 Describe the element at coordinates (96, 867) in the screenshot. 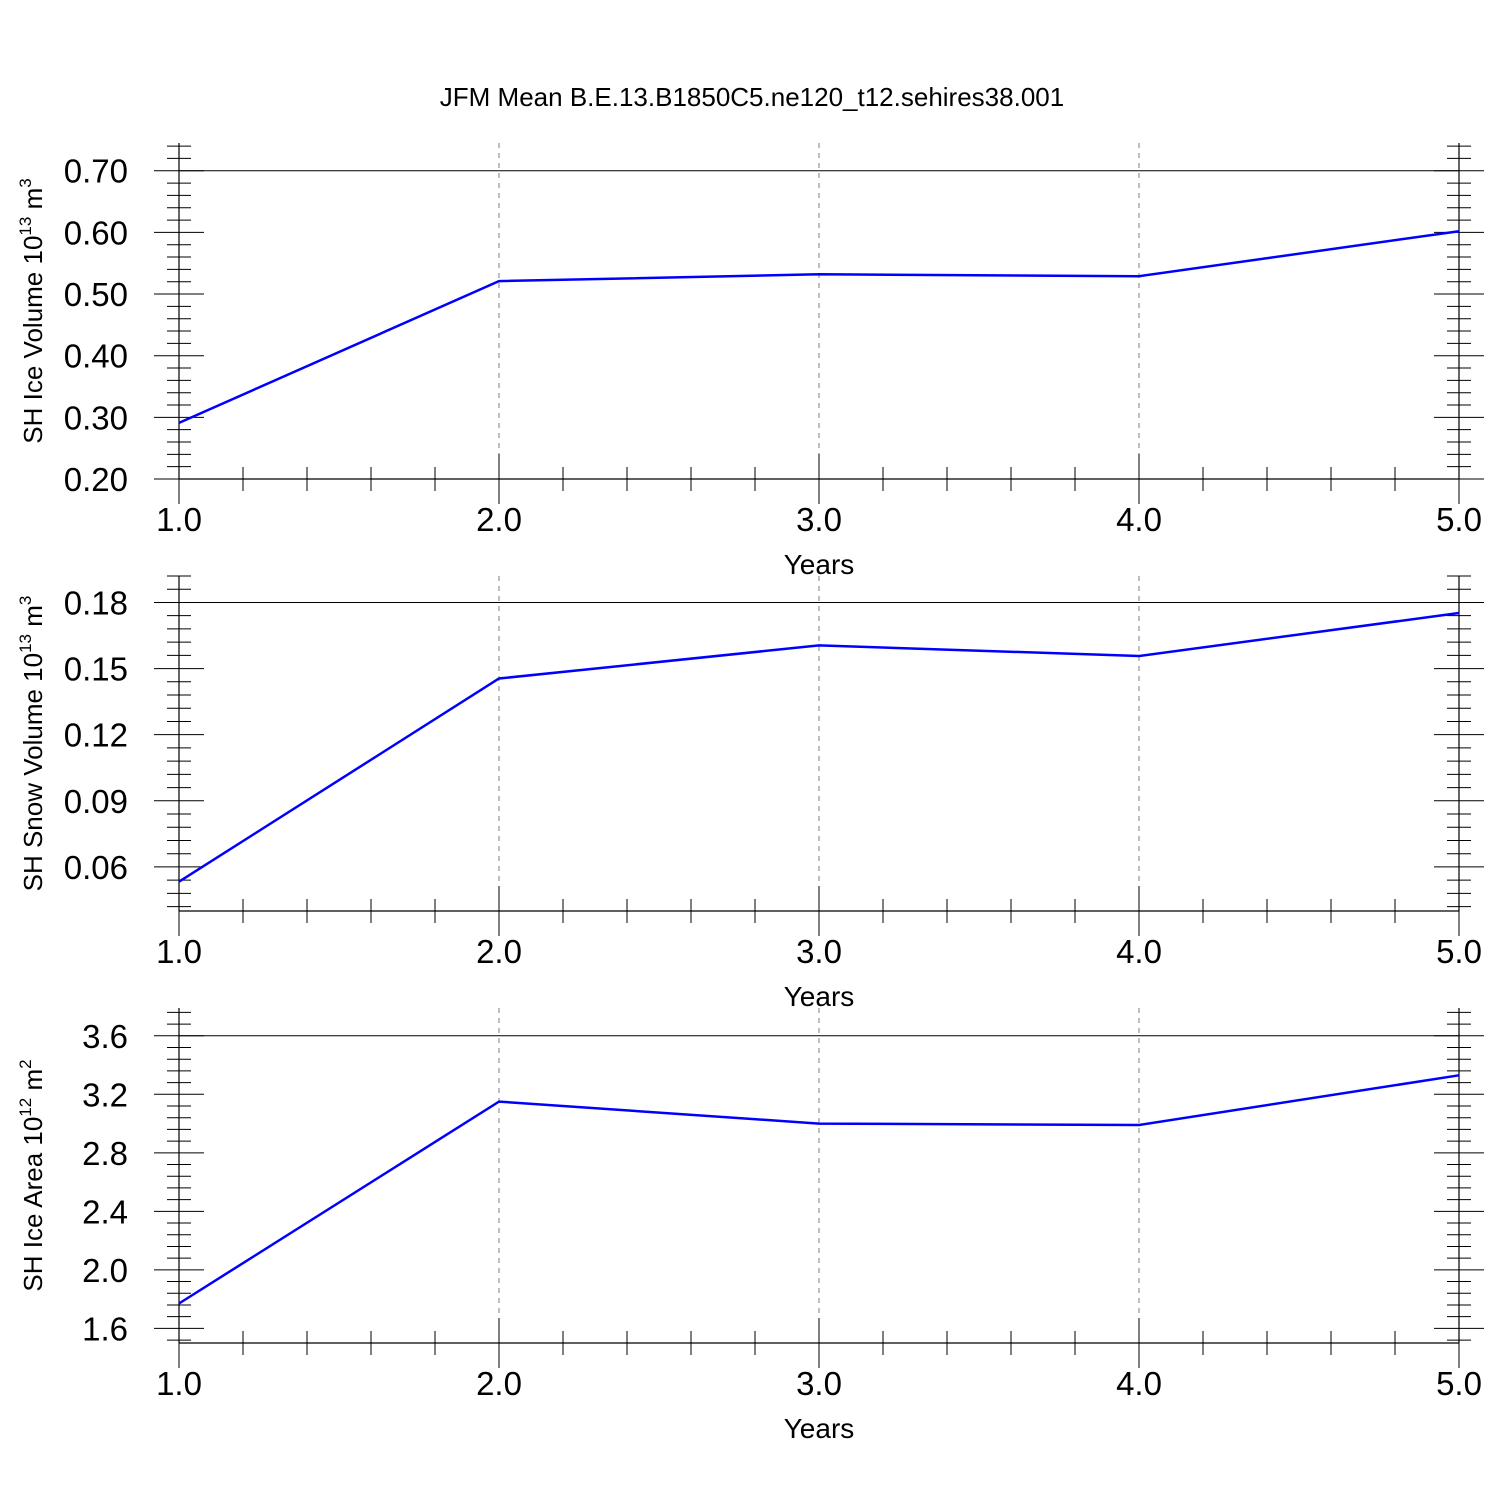

I see `y-tick-label: 0.06` at that location.